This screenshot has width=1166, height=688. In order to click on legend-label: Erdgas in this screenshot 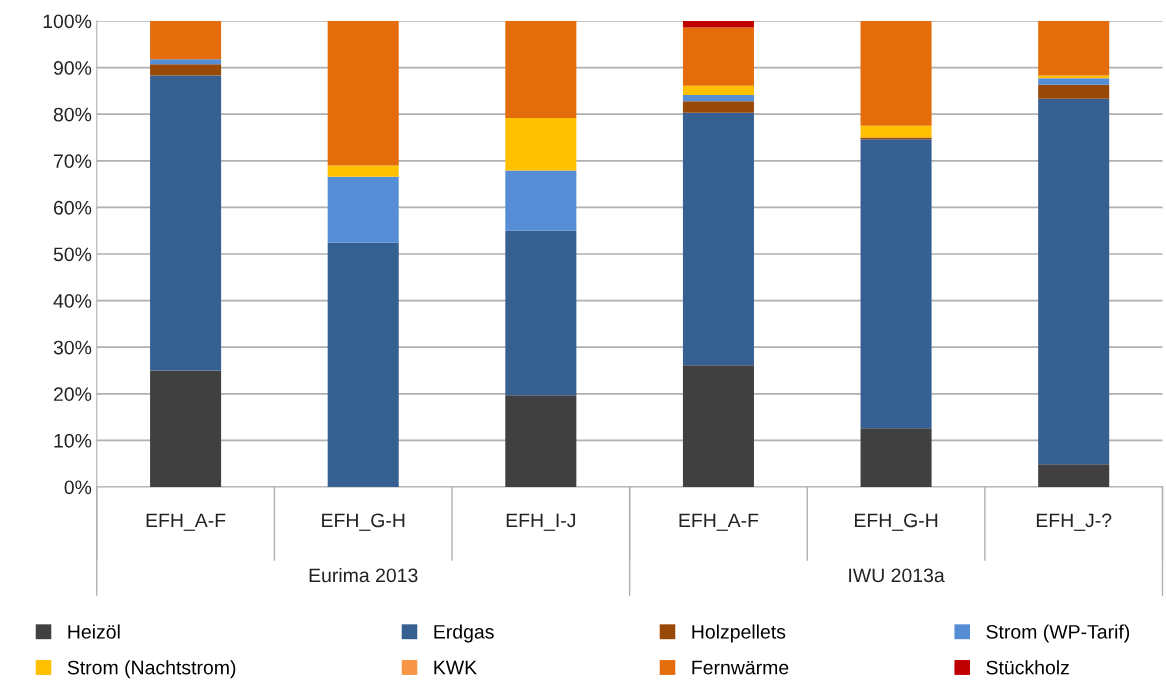, I will do `click(464, 633)`.